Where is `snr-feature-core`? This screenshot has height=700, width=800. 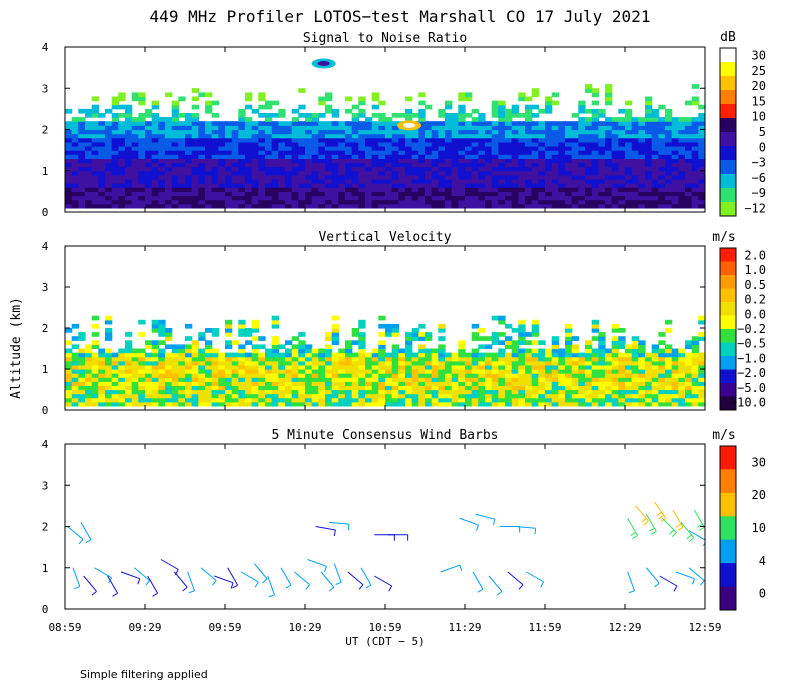
snr-feature-core is located at coordinates (409, 125).